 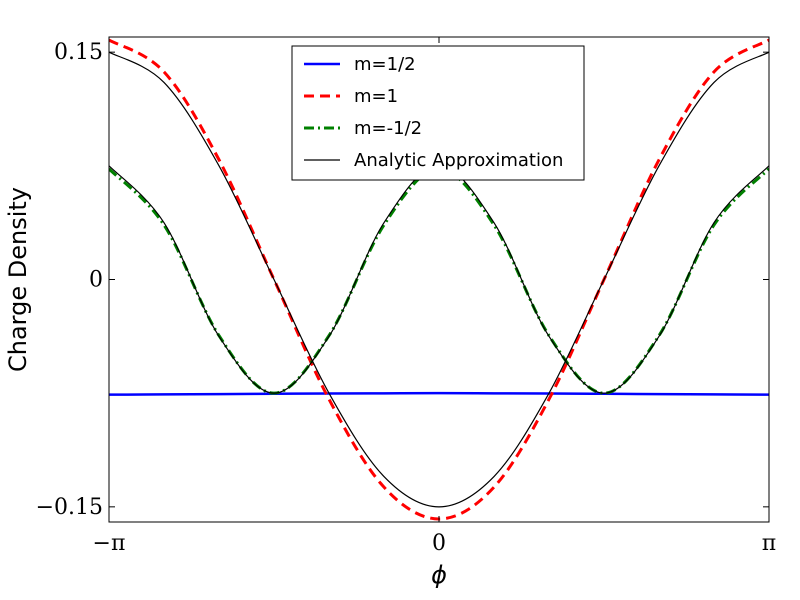 What do you see at coordinates (439, 575) in the screenshot?
I see `x-axis-label: ϕ` at bounding box center [439, 575].